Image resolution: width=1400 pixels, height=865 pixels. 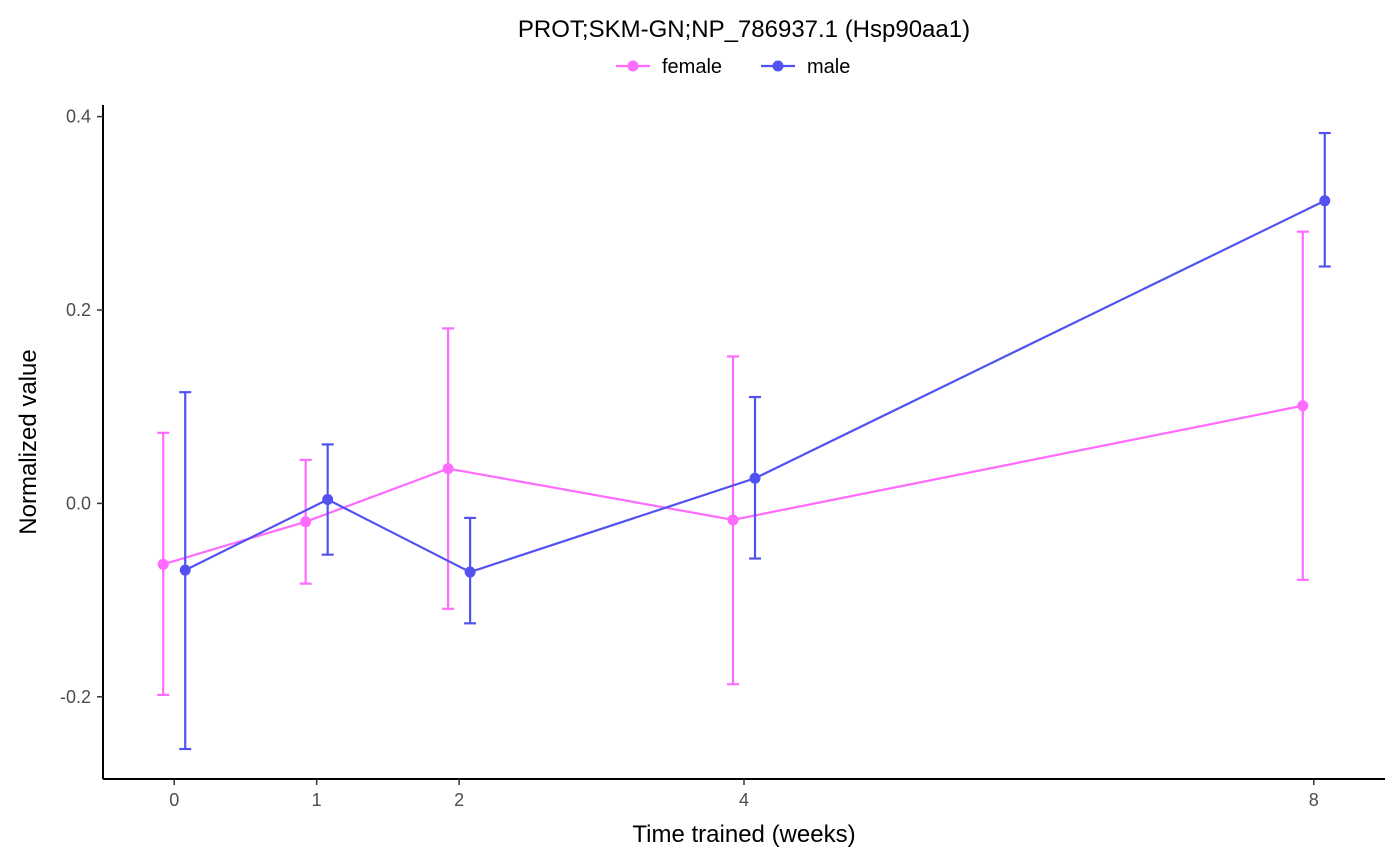 I want to click on x-tick-label: 1, so click(x=317, y=800).